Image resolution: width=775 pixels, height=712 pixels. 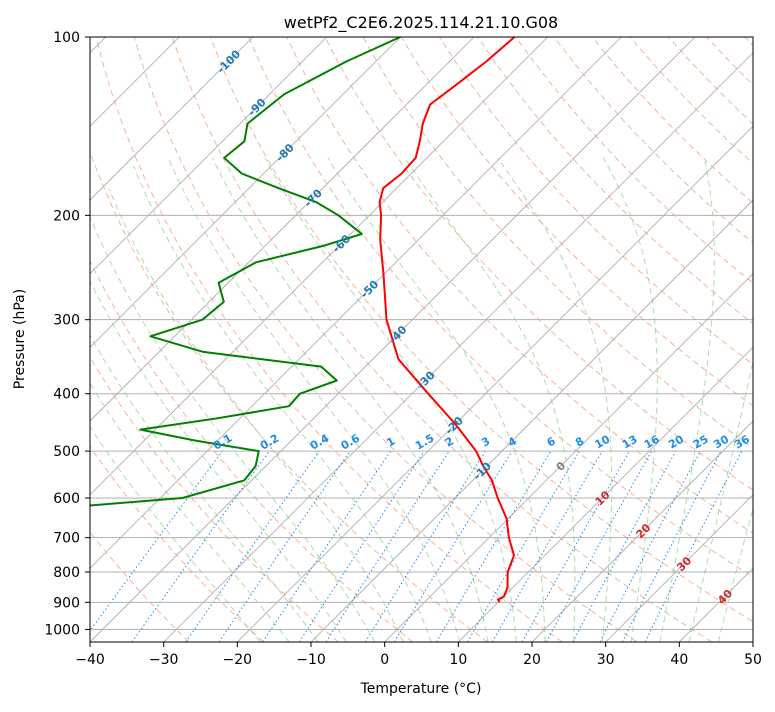 I want to click on x-axis-label: Temperature (°C), so click(x=421, y=689).